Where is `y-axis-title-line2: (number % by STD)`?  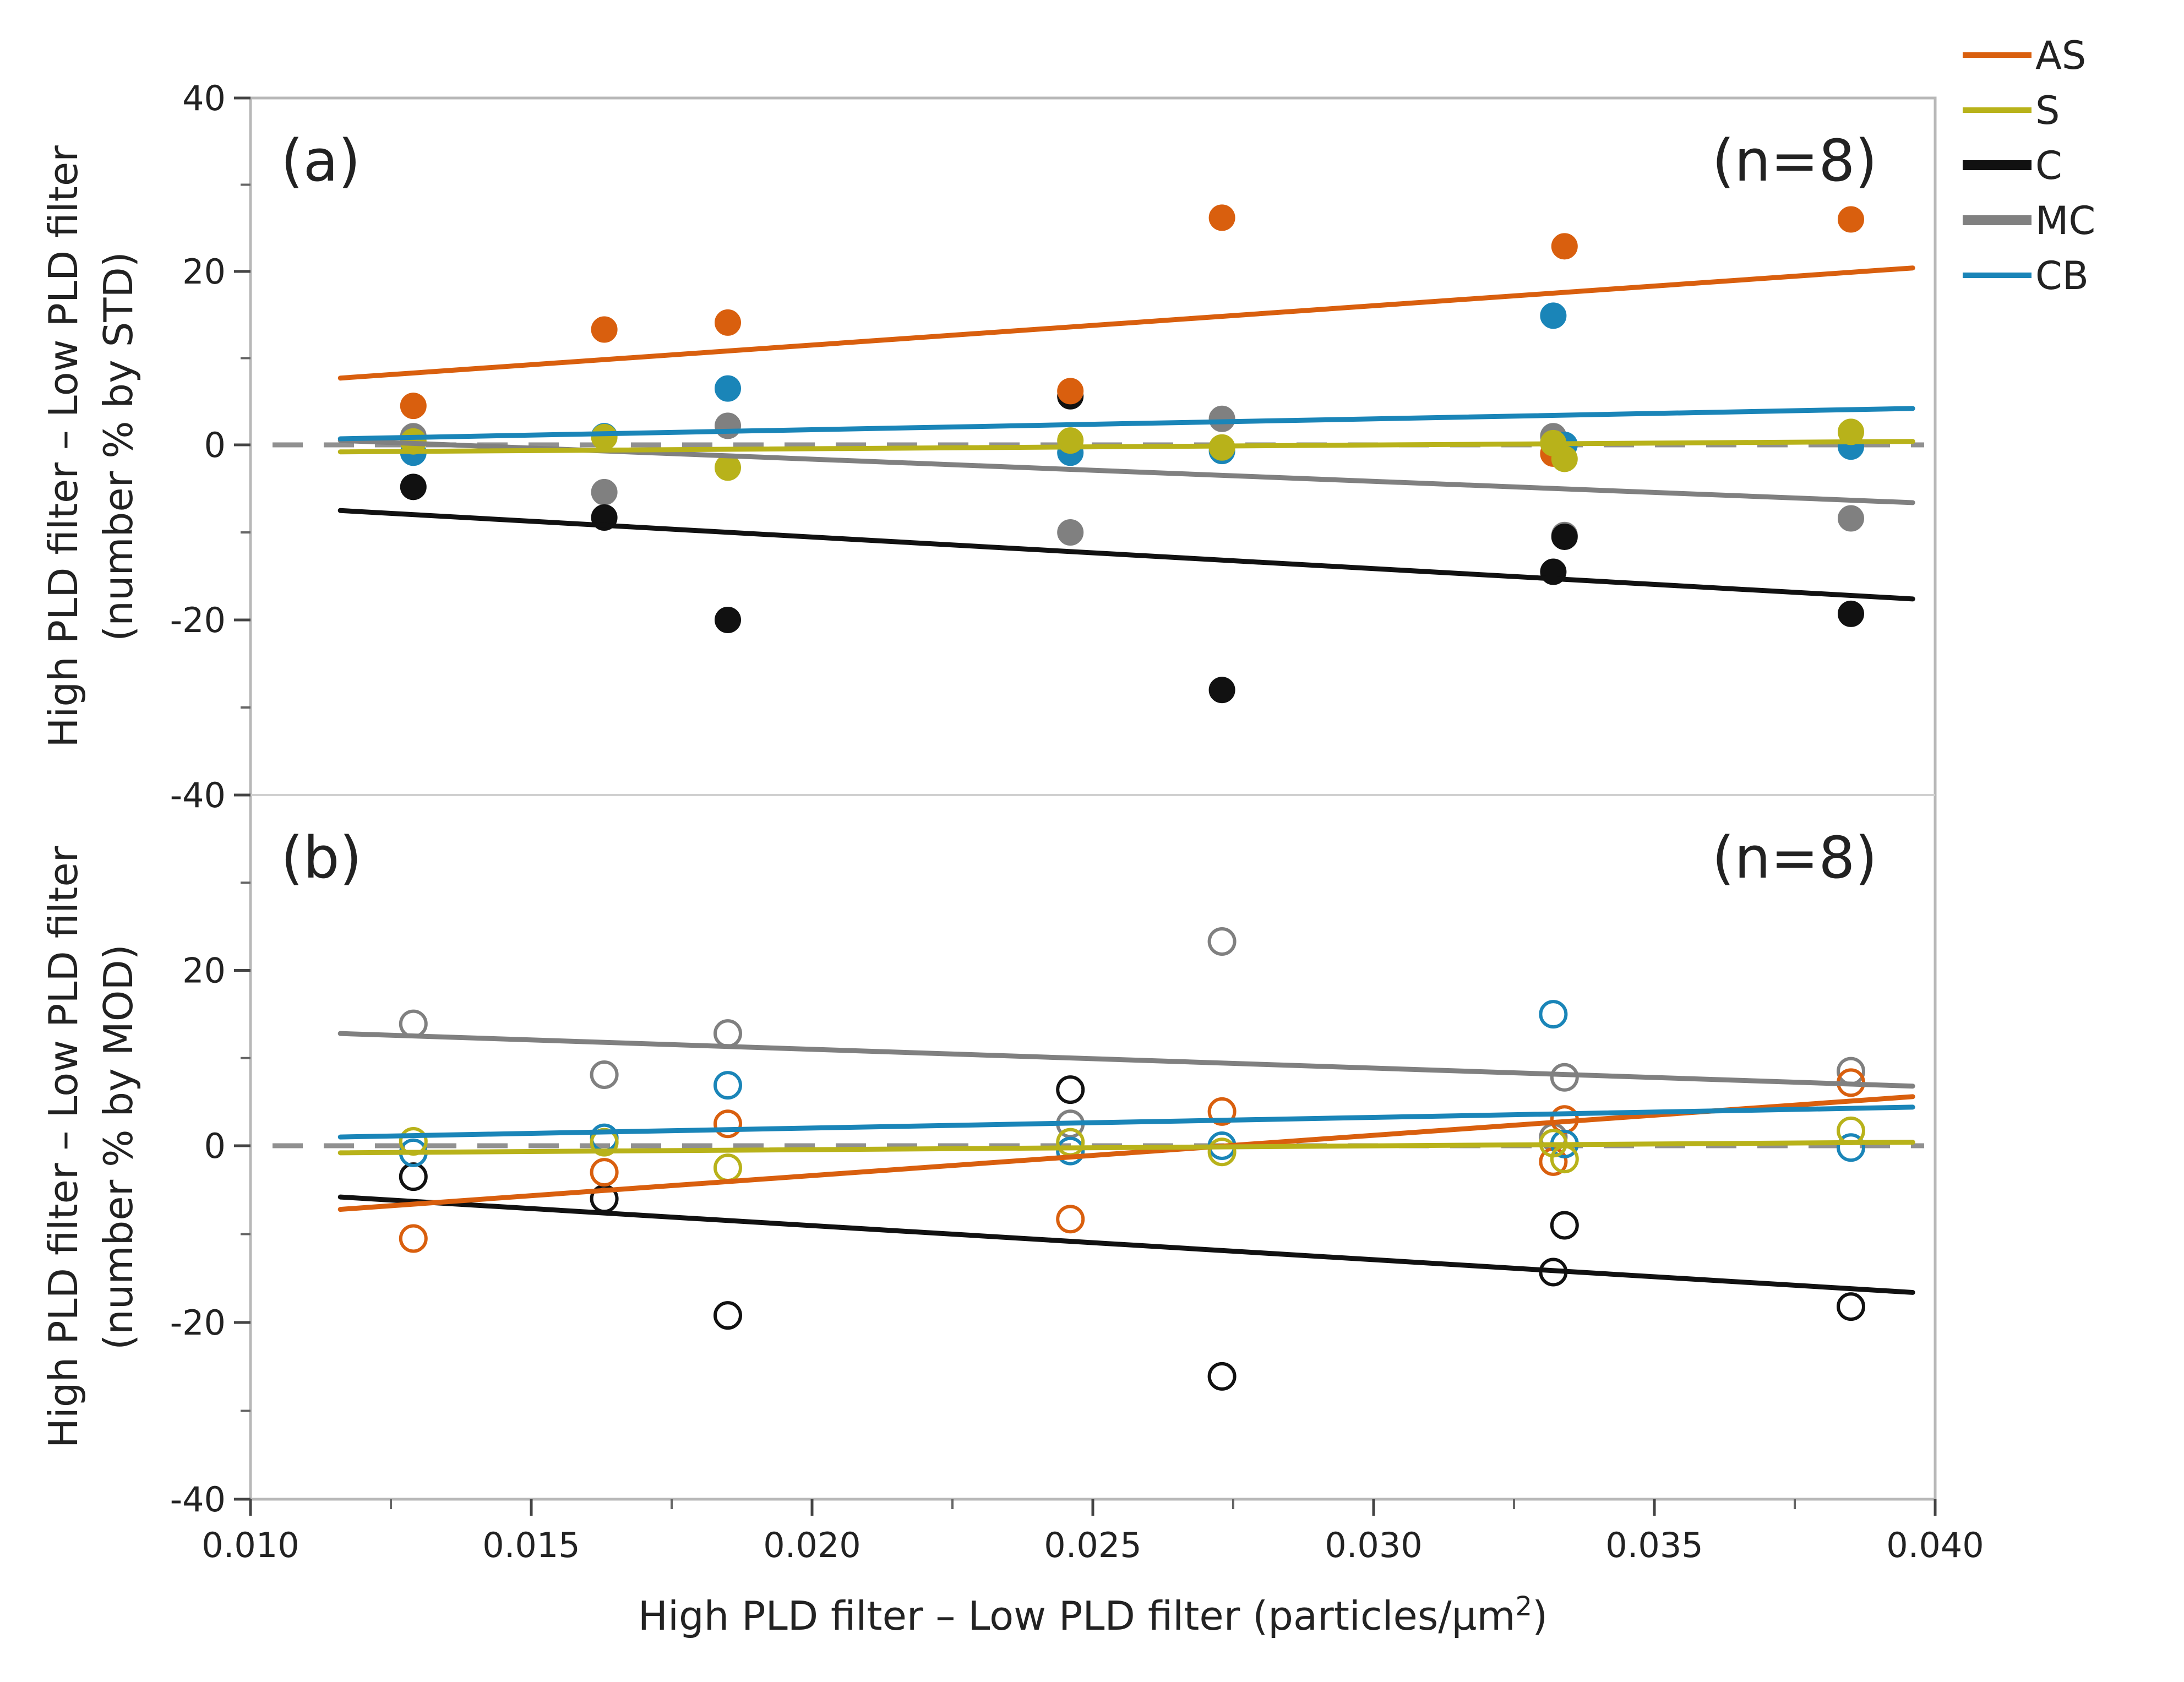
y-axis-title-line2: (number % by STD) is located at coordinates (118, 446).